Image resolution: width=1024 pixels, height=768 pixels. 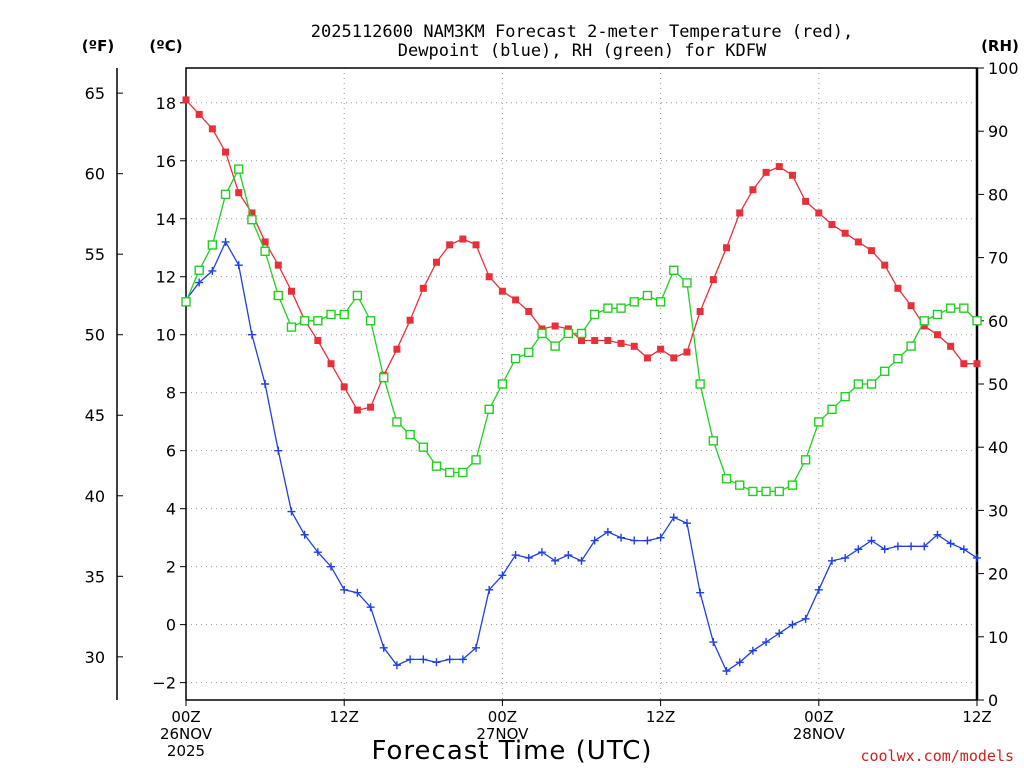 What do you see at coordinates (344, 717) in the screenshot?
I see `x-tick-label: 12Z` at bounding box center [344, 717].